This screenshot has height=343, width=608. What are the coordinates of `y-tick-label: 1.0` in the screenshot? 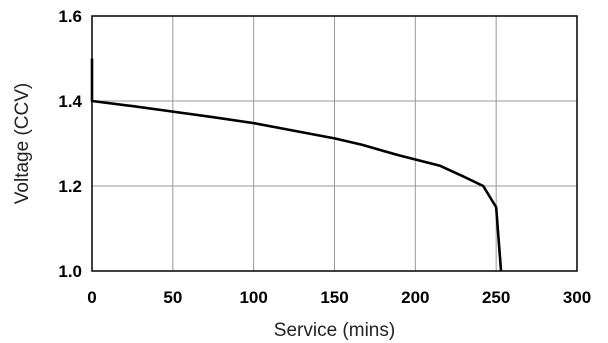 It's located at (70, 271).